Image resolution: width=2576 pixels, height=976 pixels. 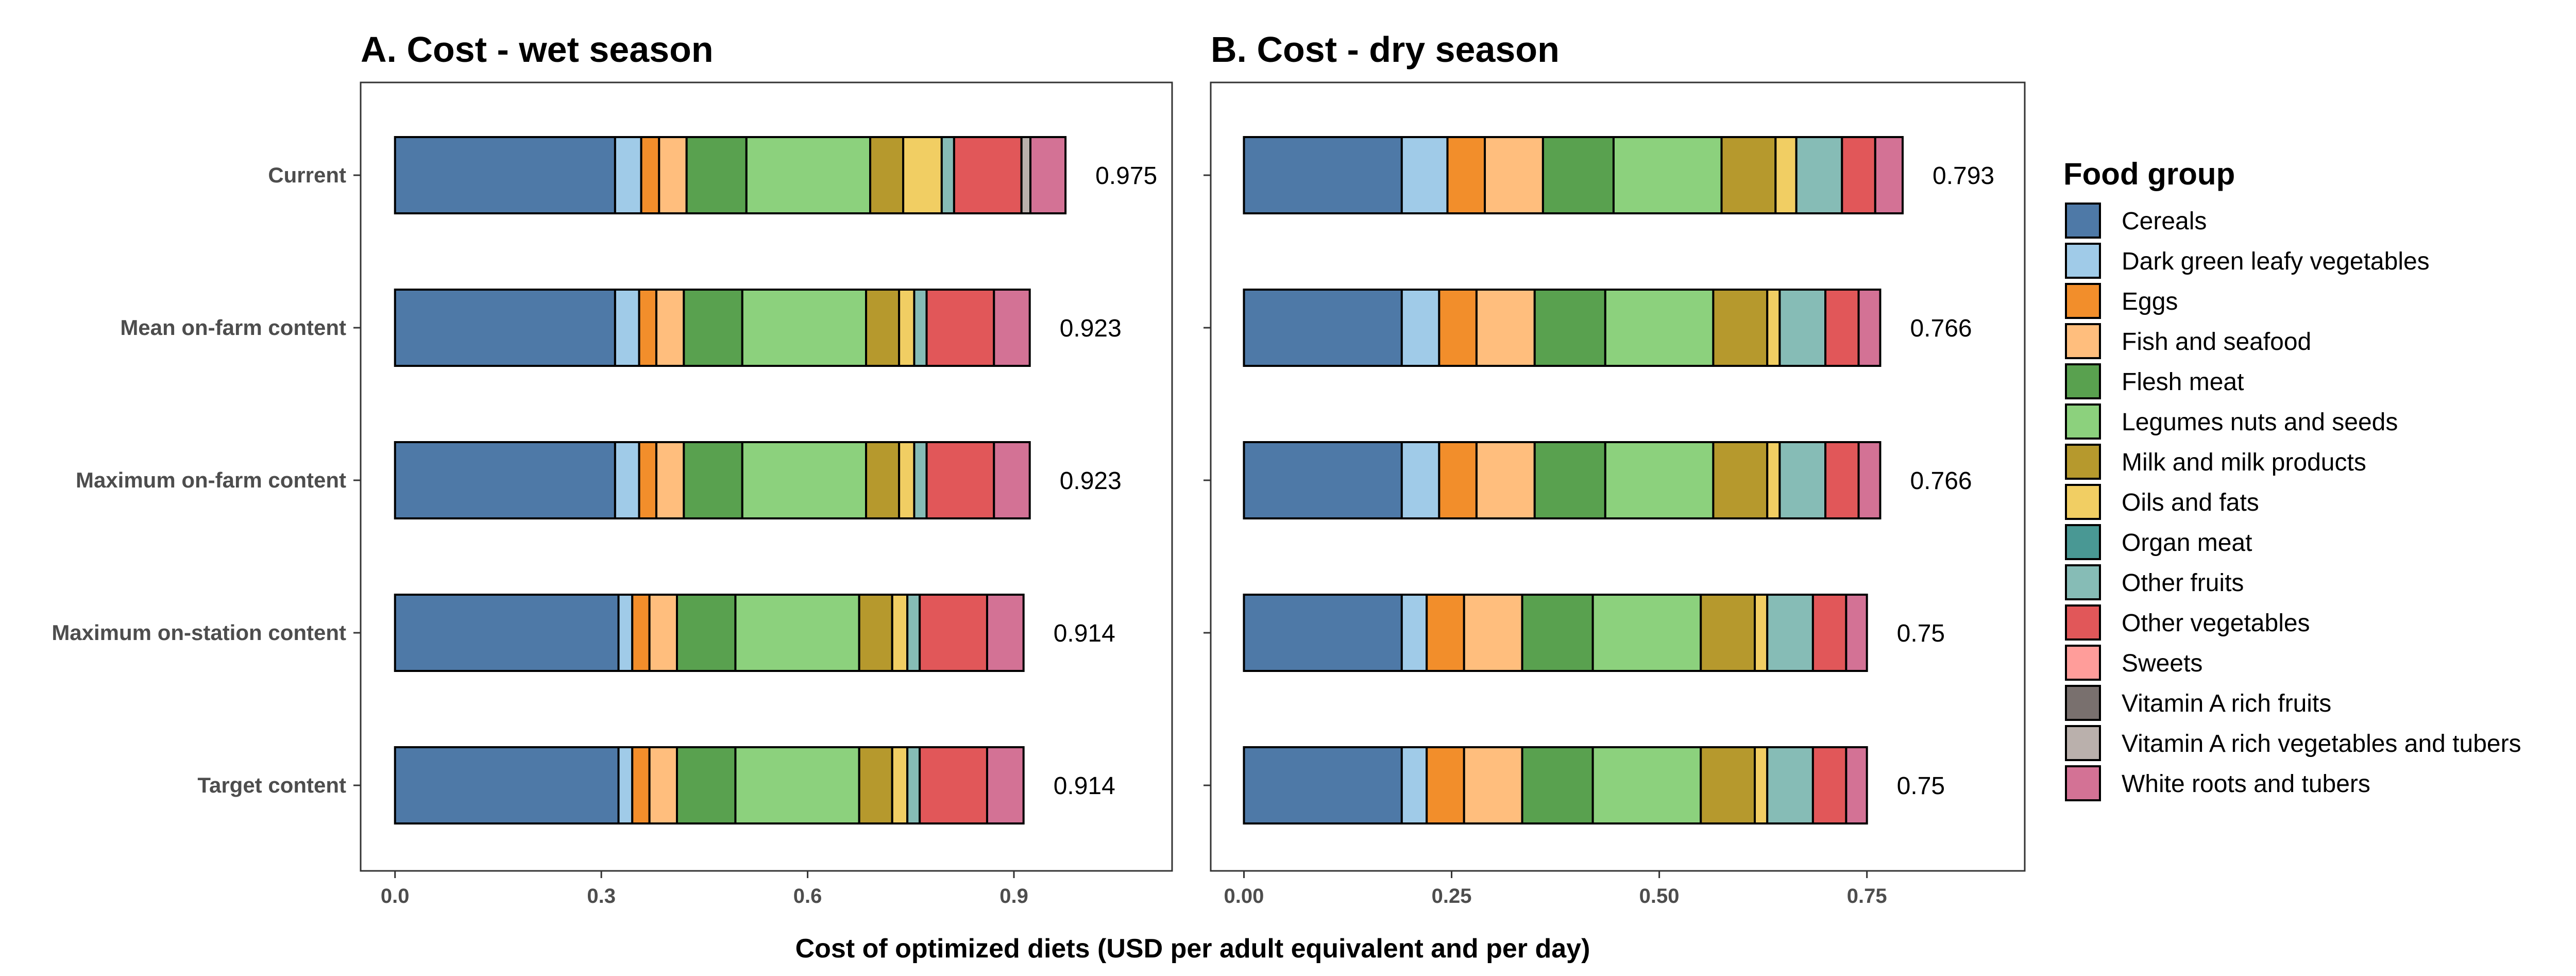 What do you see at coordinates (1005, 785) in the screenshot?
I see `bar-segment-wet-target-content-white-roots-and-tubers` at bounding box center [1005, 785].